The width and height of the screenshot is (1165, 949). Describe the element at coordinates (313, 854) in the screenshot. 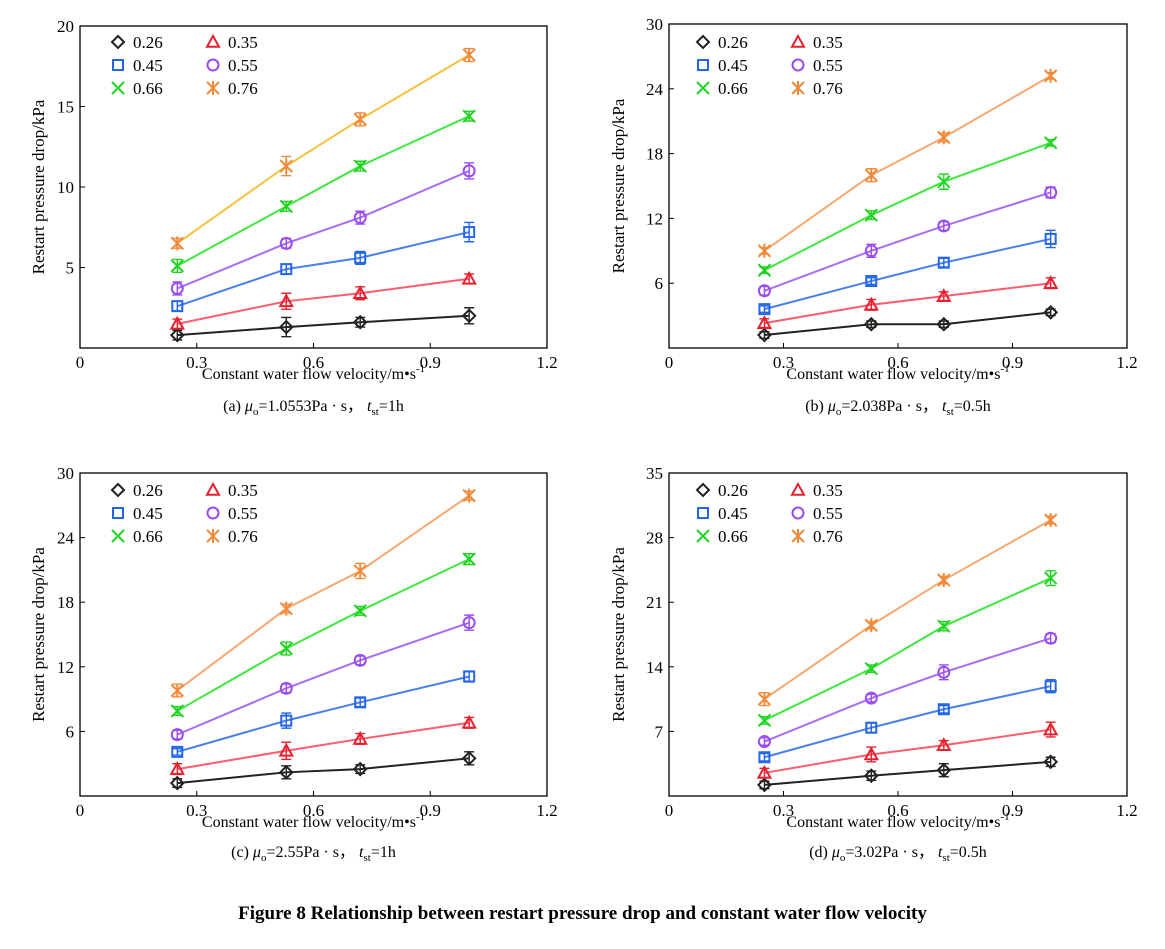

I see `panel-subtitle: (c) μo=2.55Pa · s， tst=1h` at that location.